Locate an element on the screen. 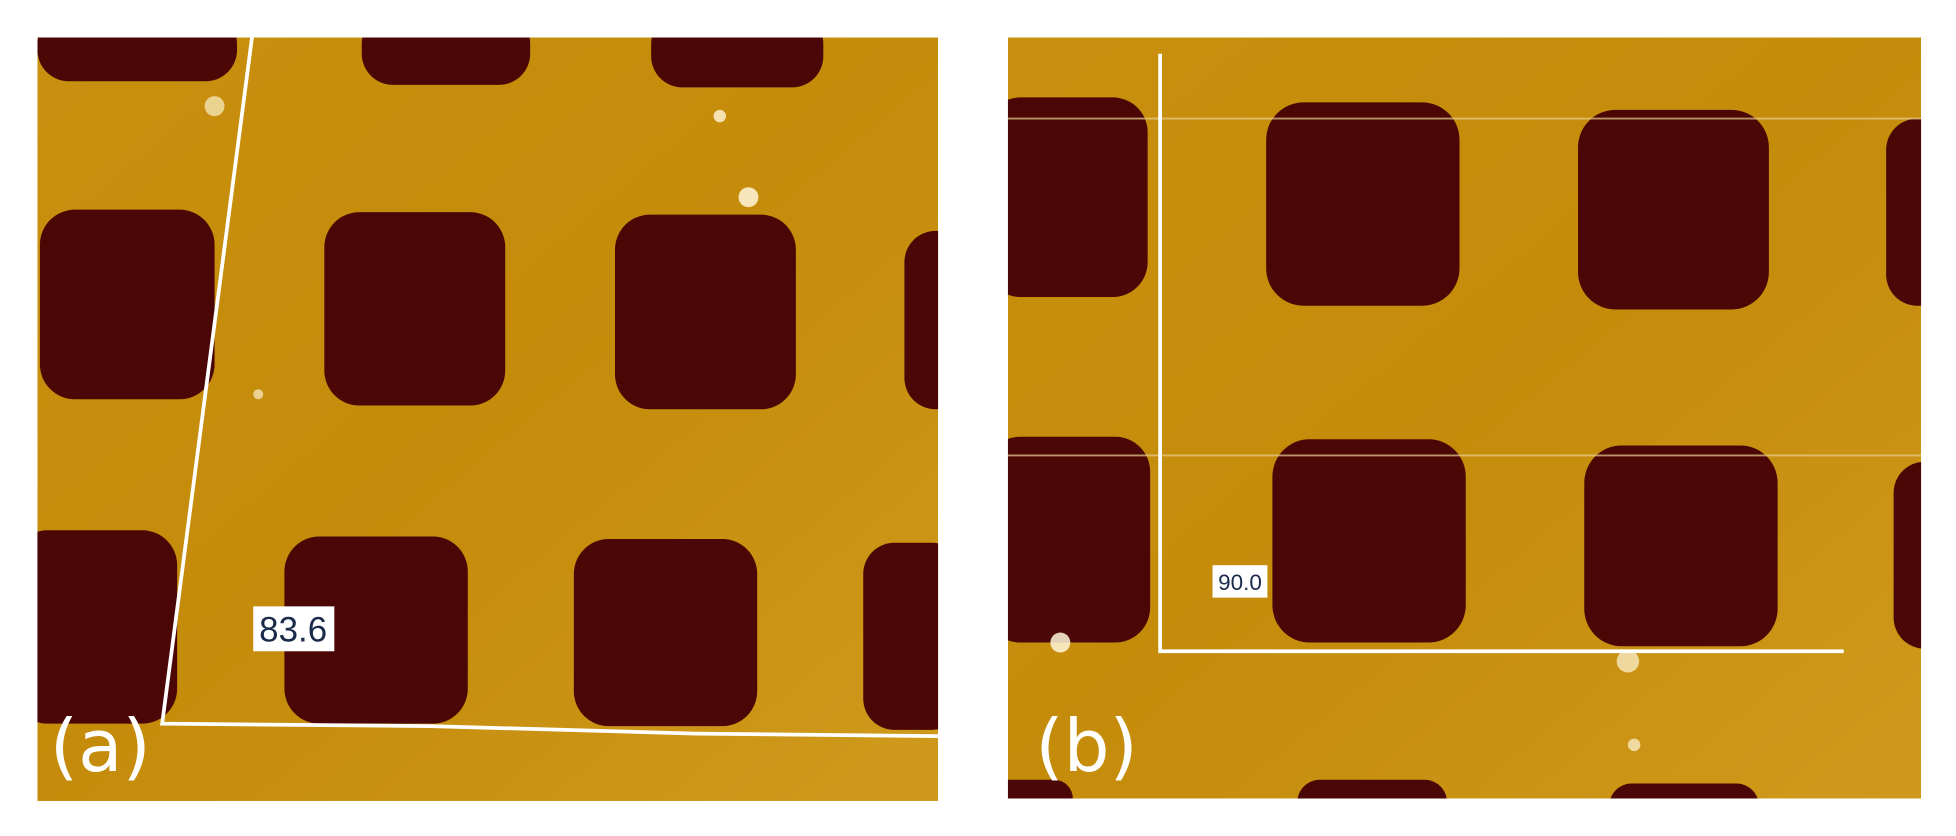 This screenshot has width=1956, height=836. angle-label: 83.6 is located at coordinates (293, 629).